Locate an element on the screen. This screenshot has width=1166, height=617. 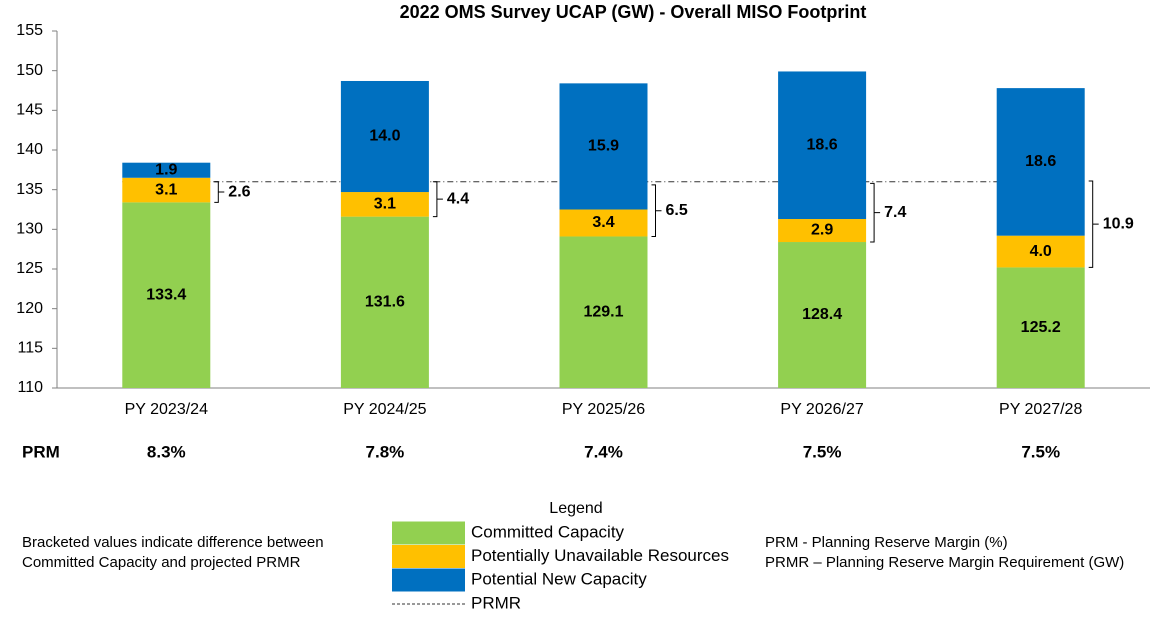
bar-label: 1.9 is located at coordinates (166, 169).